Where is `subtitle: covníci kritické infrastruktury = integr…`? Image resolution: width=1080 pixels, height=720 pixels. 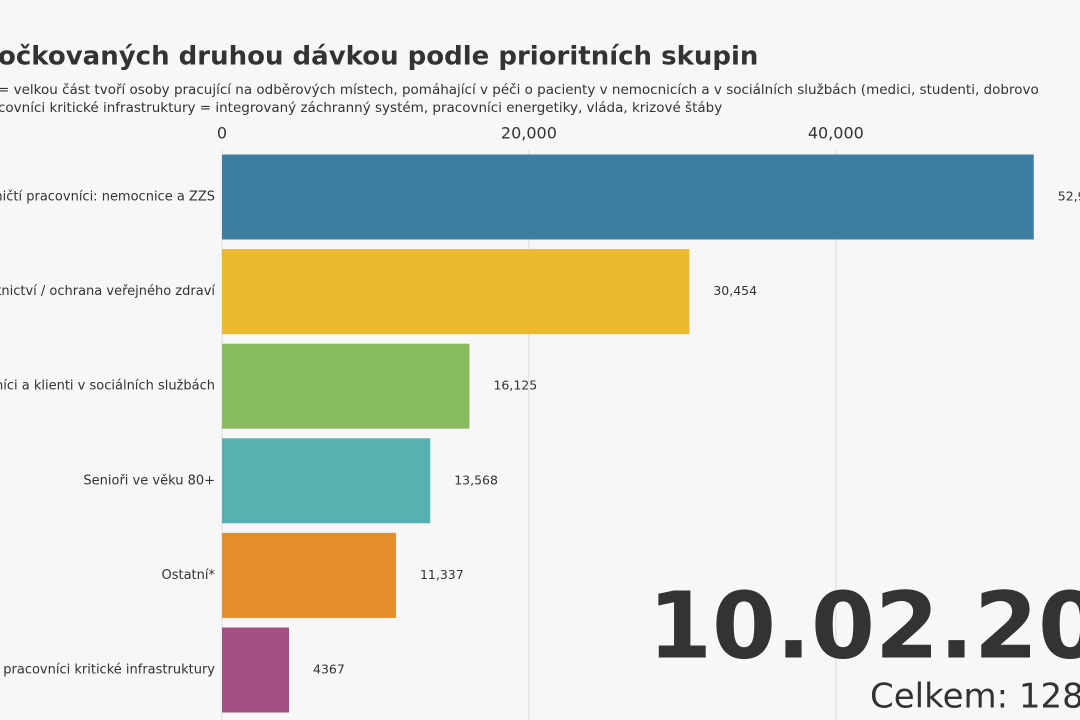
subtitle: covníci kritické infrastruktury = integr… is located at coordinates (361, 108).